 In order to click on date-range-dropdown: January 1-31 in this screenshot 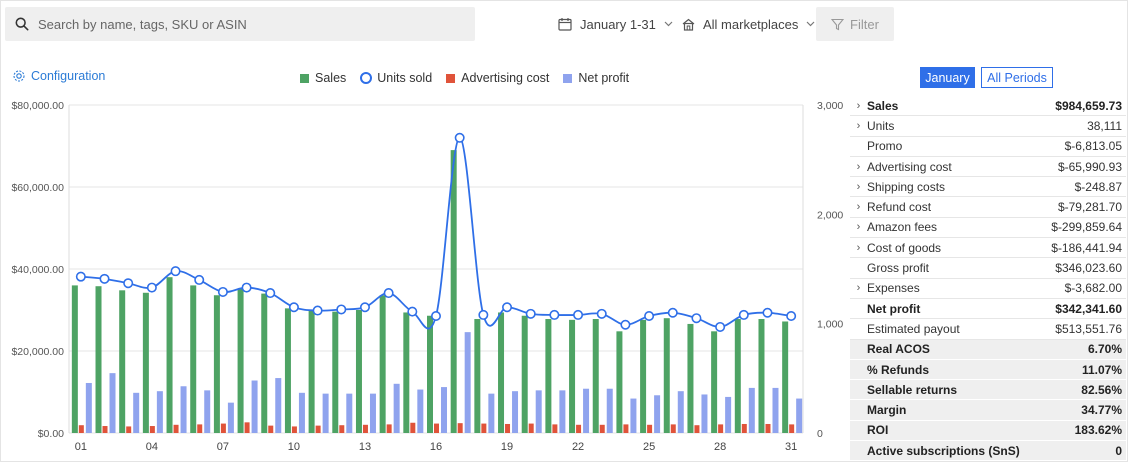, I will do `click(615, 24)`.